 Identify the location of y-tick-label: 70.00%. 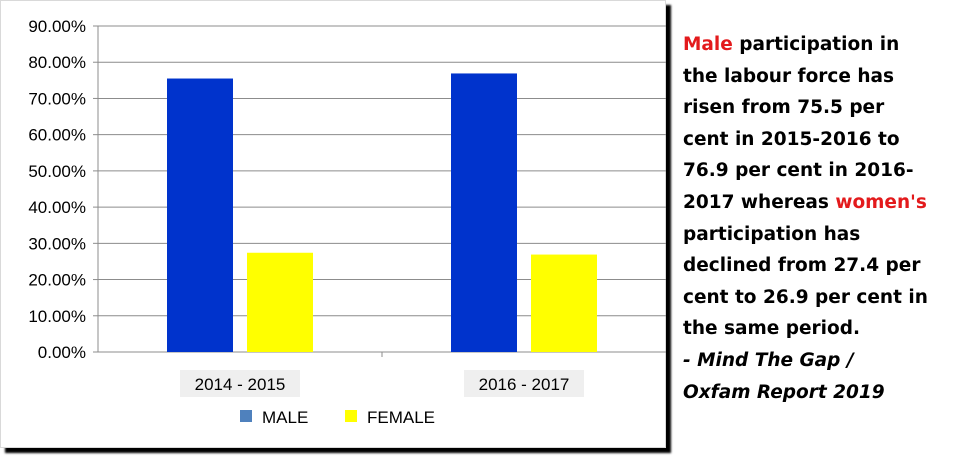
(57, 98).